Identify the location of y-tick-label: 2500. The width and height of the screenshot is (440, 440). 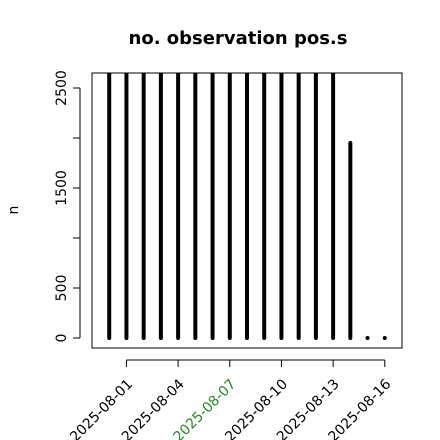
(62, 88).